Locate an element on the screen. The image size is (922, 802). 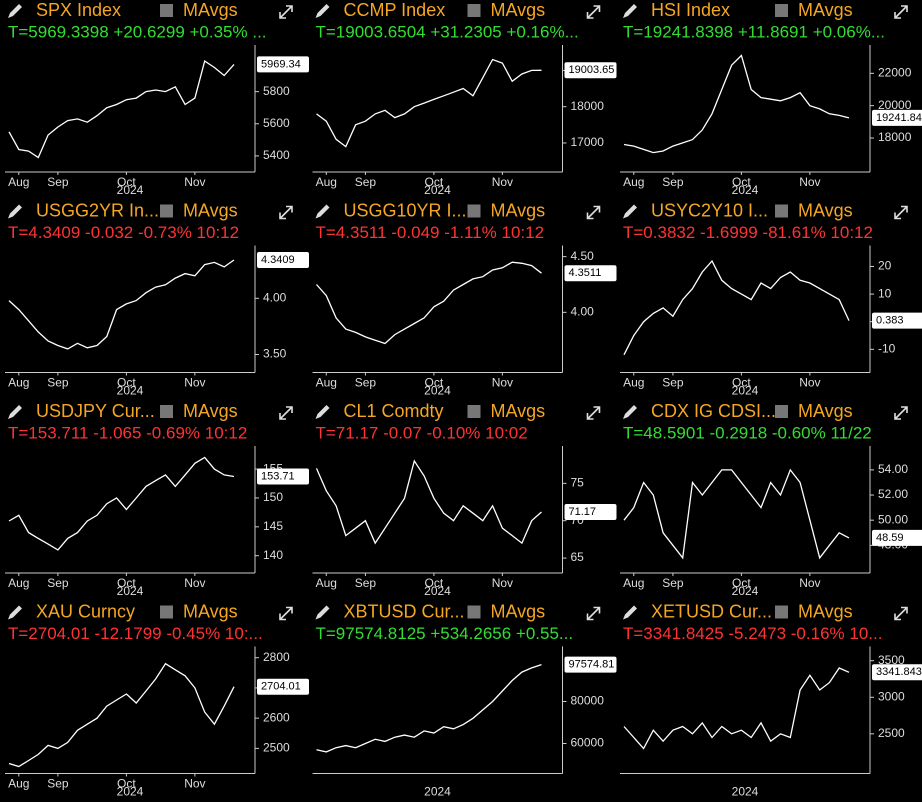
last-price-label: 2704.01 is located at coordinates (281, 687).